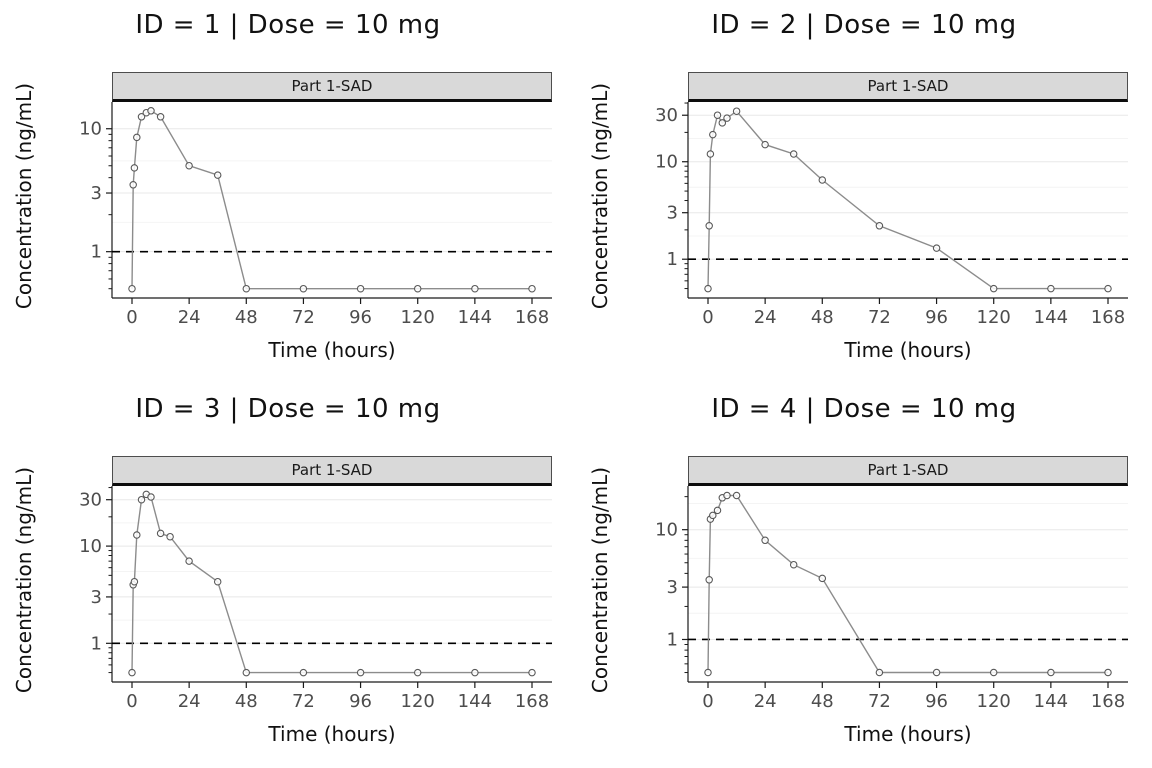 Image resolution: width=1152 pixels, height=768 pixels. What do you see at coordinates (288, 25) in the screenshot?
I see `panel-title: ID = 1 | Dose = 10 mg` at bounding box center [288, 25].